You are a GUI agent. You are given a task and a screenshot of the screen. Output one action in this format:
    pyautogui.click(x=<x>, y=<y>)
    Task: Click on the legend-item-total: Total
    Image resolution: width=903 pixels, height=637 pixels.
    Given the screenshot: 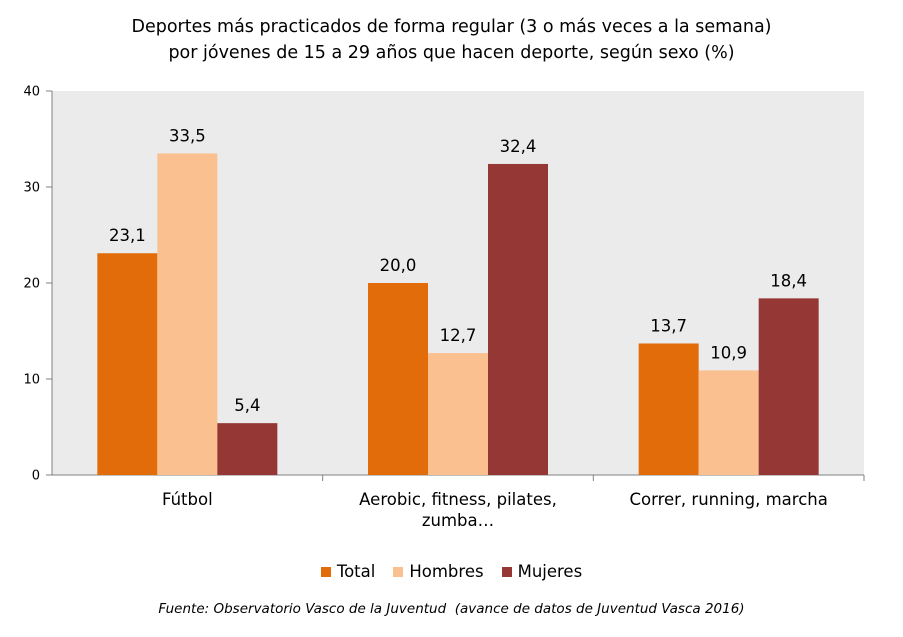 What is the action you would take?
    pyautogui.click(x=348, y=571)
    